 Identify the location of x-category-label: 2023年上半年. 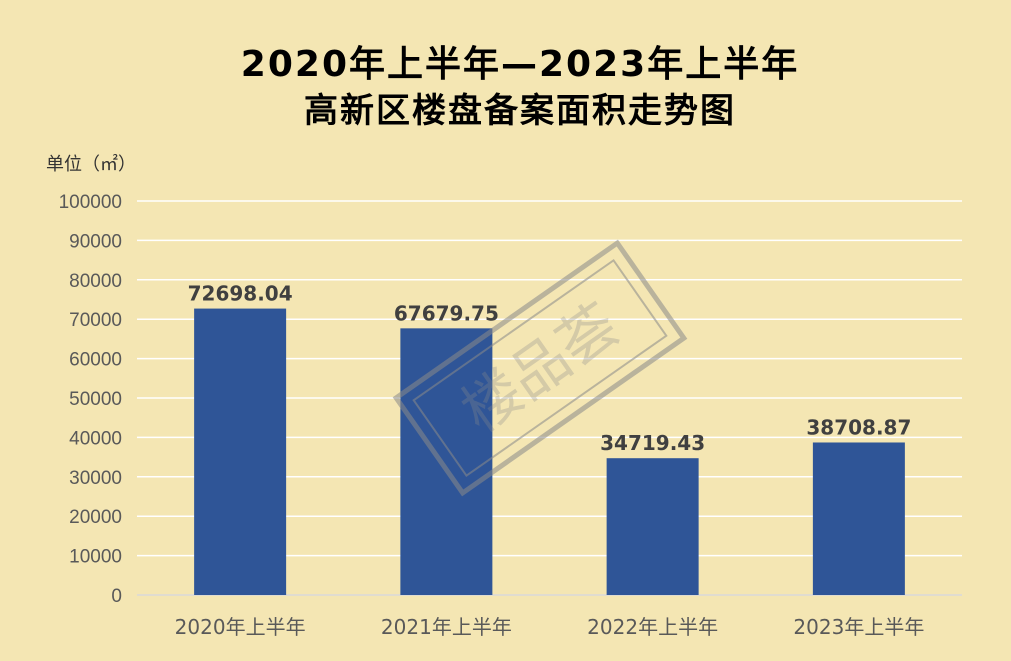
(858, 627).